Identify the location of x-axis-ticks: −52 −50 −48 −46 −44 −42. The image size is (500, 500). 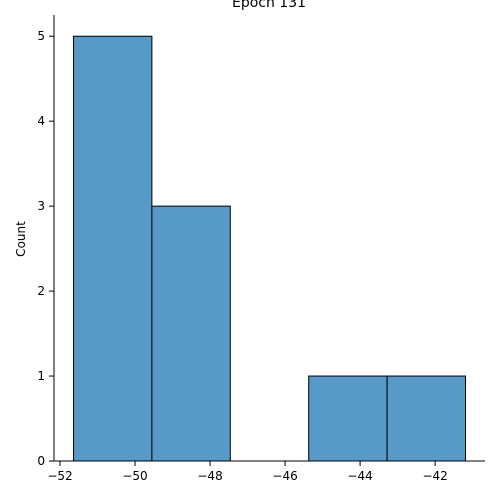
(247, 472).